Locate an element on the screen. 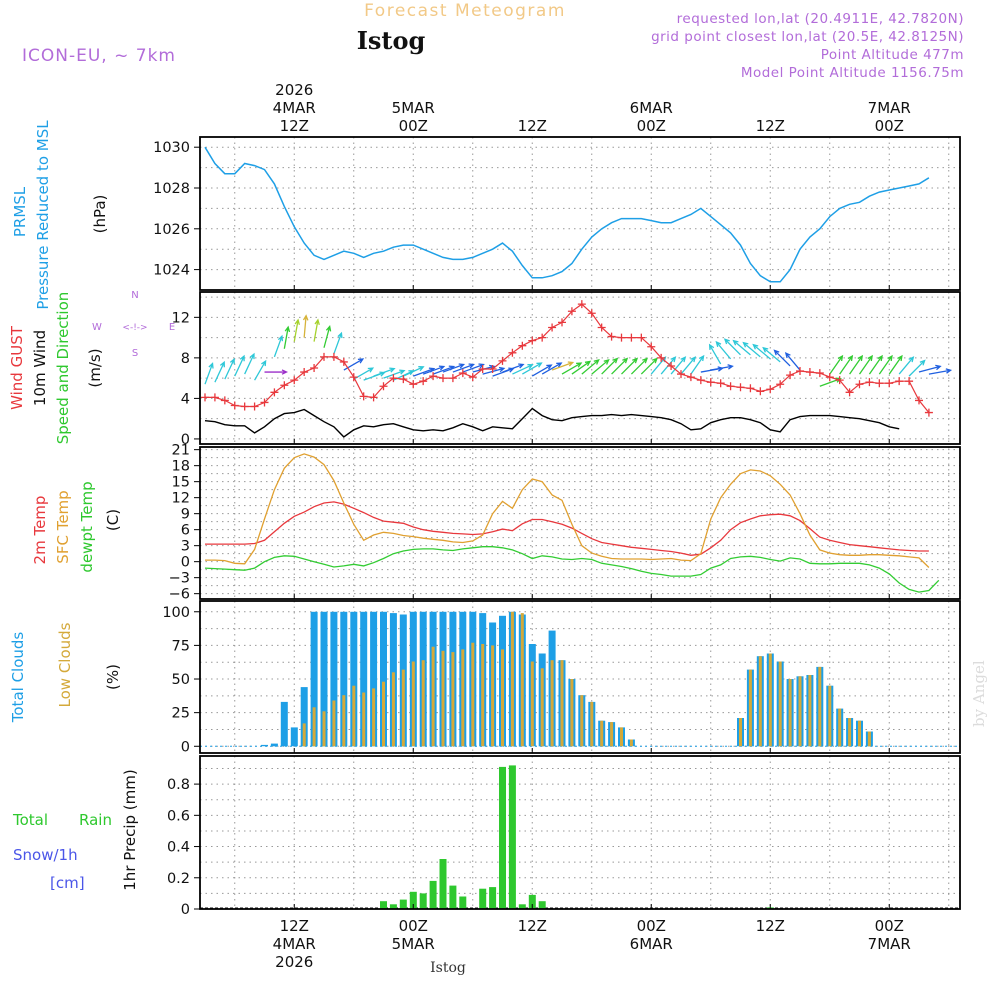  bottom-time-label: 7MAR is located at coordinates (889, 944).